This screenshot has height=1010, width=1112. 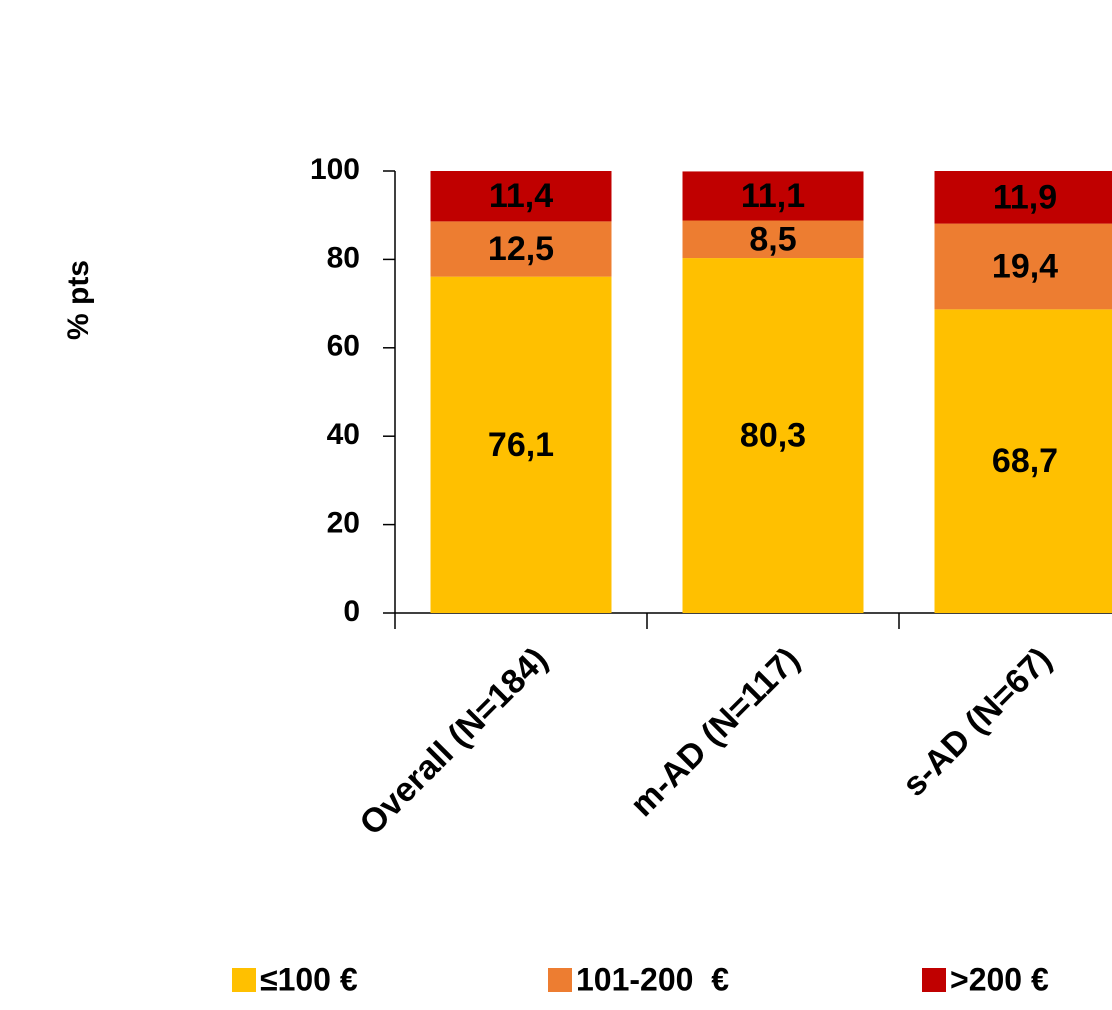 I want to click on y-tick-label: 20, so click(x=343, y=523).